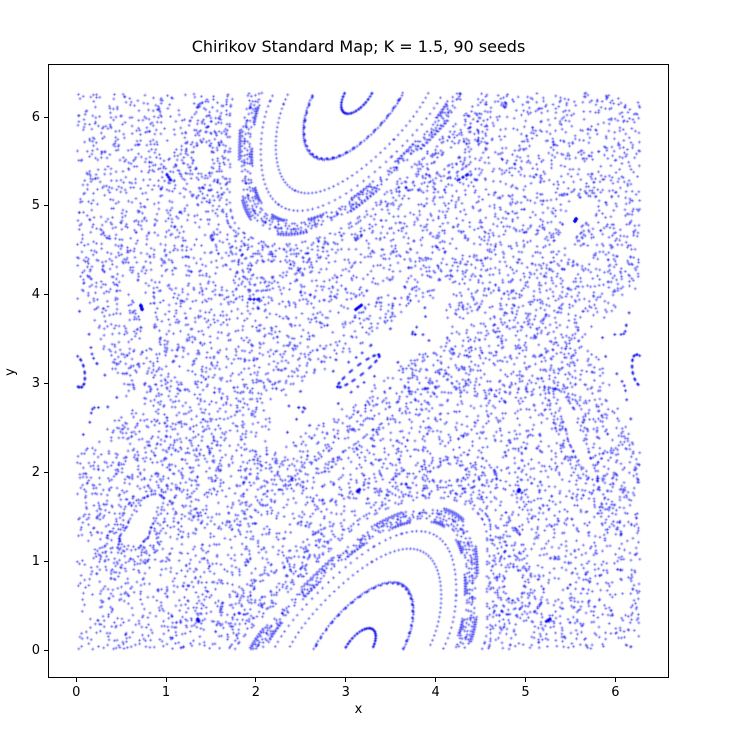  What do you see at coordinates (358, 709) in the screenshot?
I see `x-axis-label: x` at bounding box center [358, 709].